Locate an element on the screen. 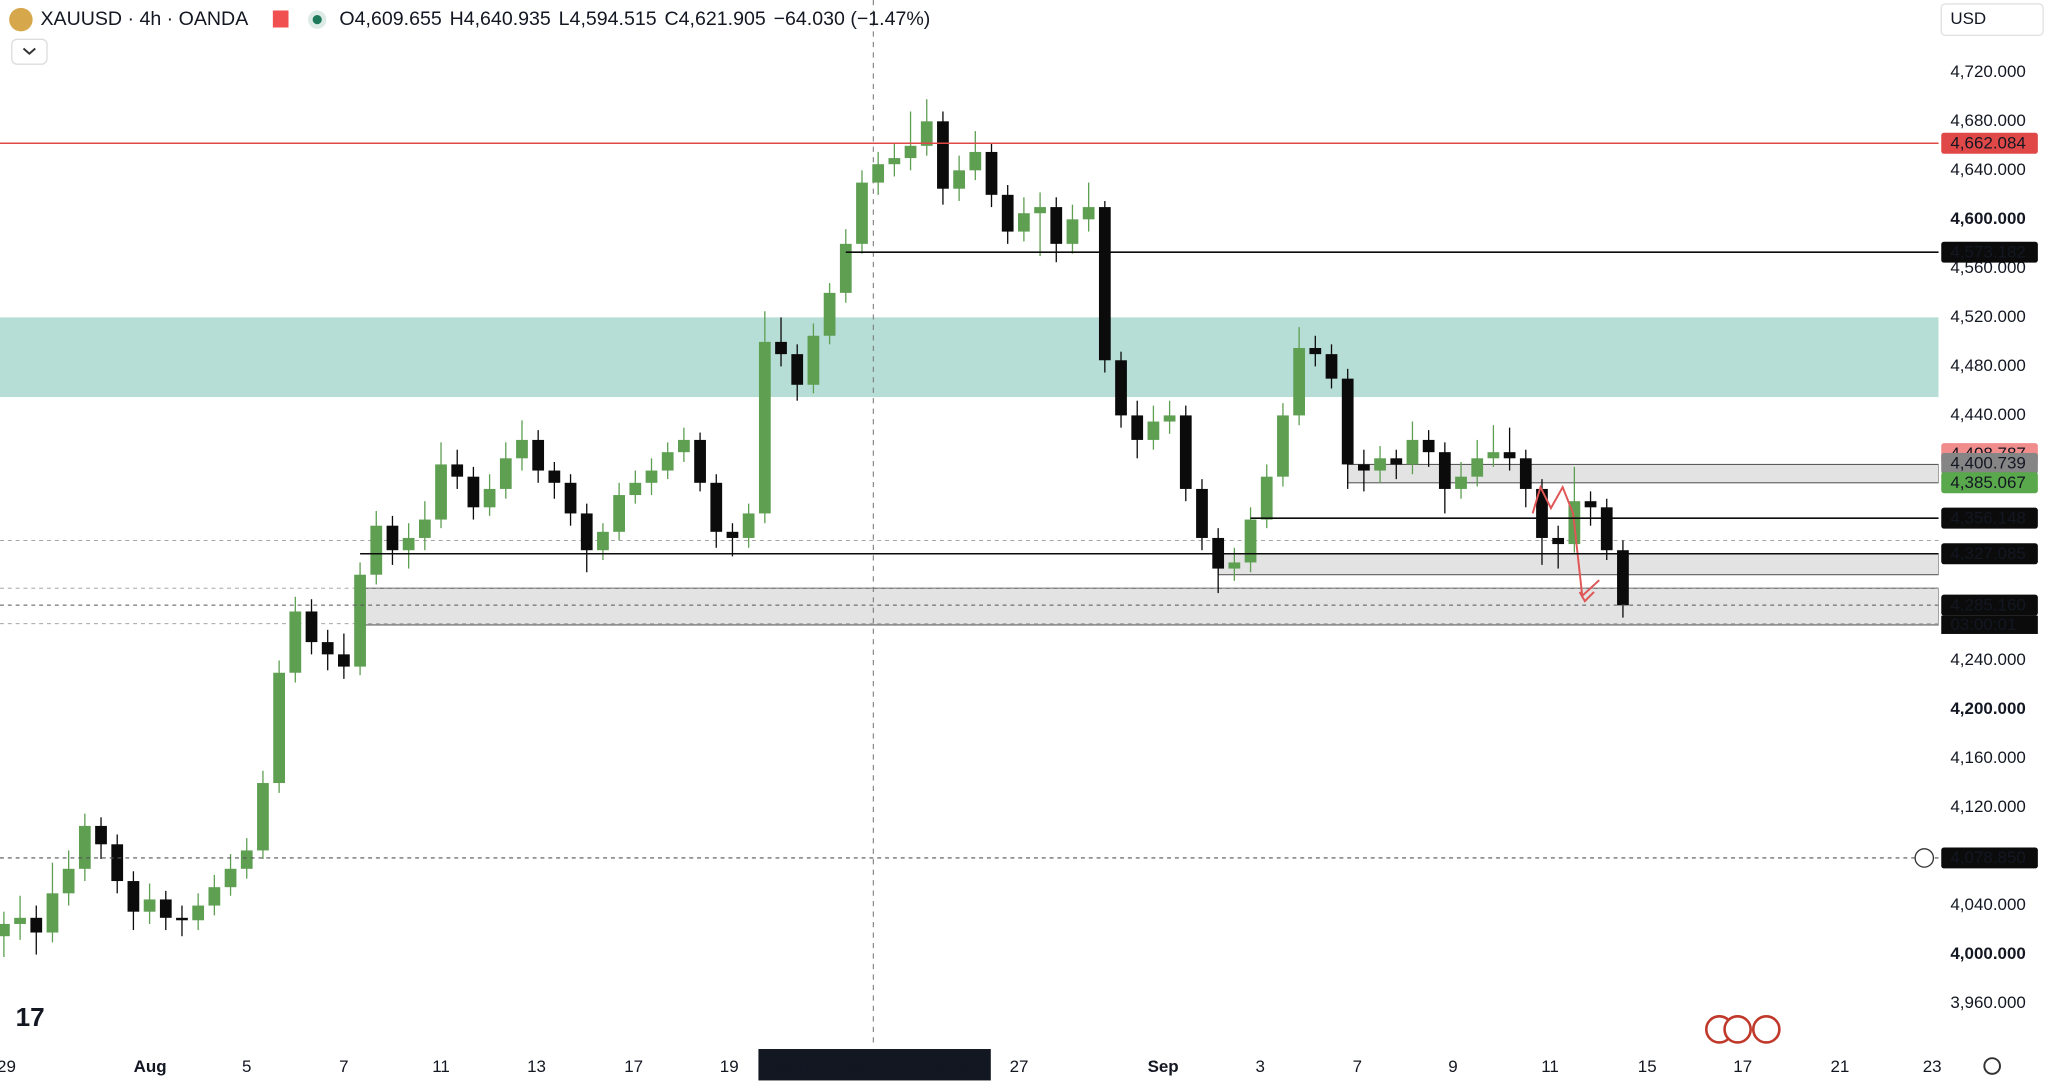 This screenshot has width=2047, height=1087. ohlc-value: L4,594.515 is located at coordinates (608, 19).